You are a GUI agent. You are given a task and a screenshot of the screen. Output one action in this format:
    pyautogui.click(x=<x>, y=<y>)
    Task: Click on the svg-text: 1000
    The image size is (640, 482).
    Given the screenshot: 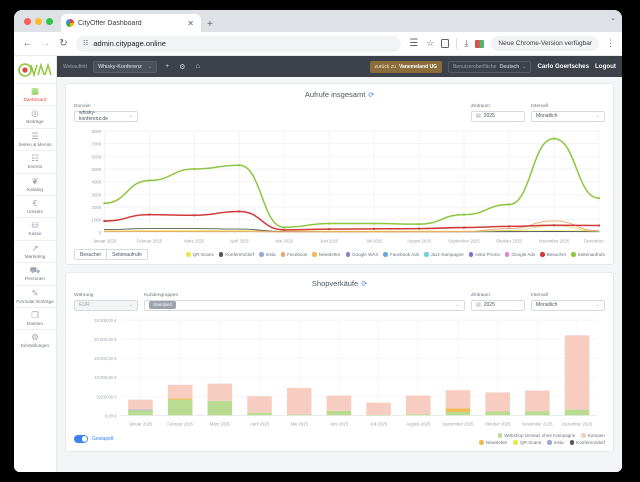 What is the action you would take?
    pyautogui.click(x=97, y=219)
    